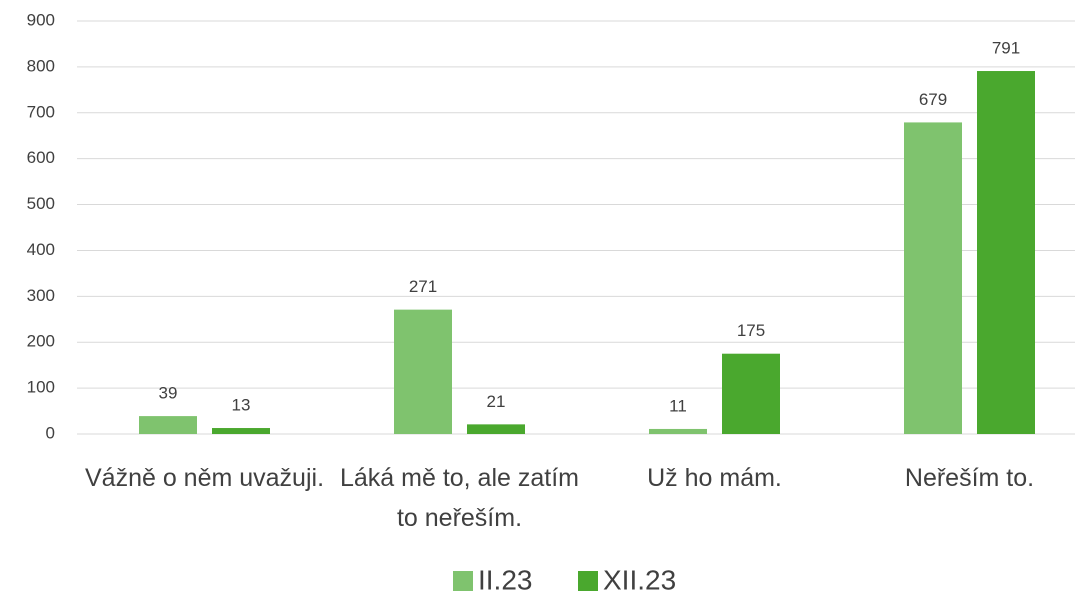  I want to click on legend-label: II.23, so click(505, 579).